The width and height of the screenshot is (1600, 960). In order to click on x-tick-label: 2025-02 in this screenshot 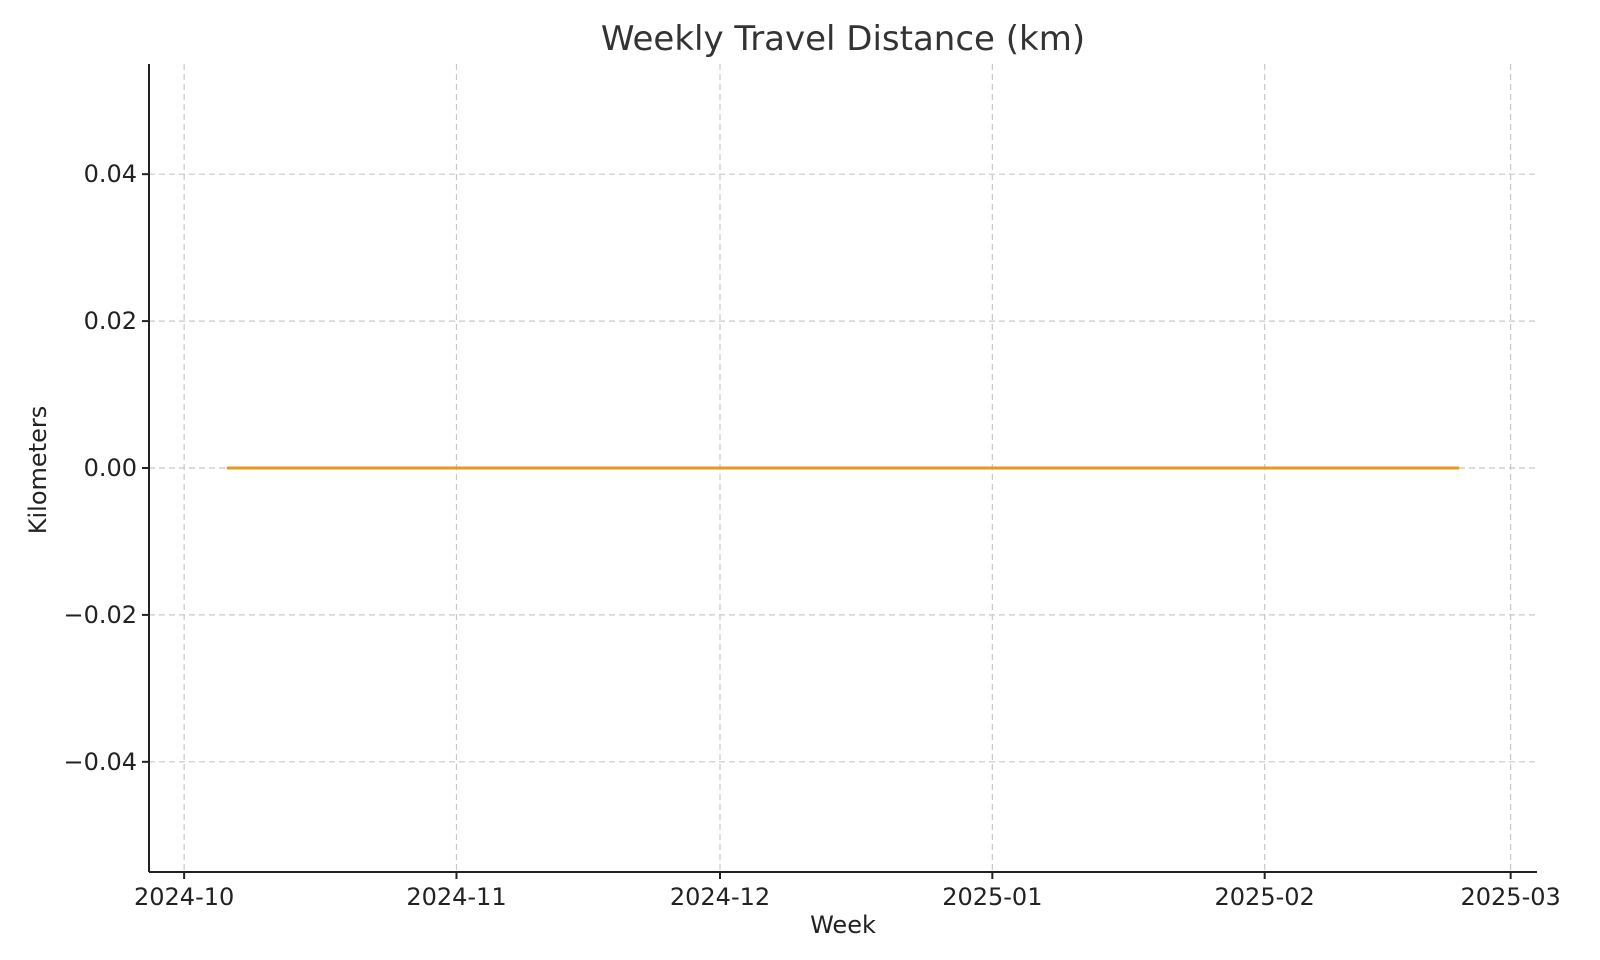, I will do `click(1265, 897)`.